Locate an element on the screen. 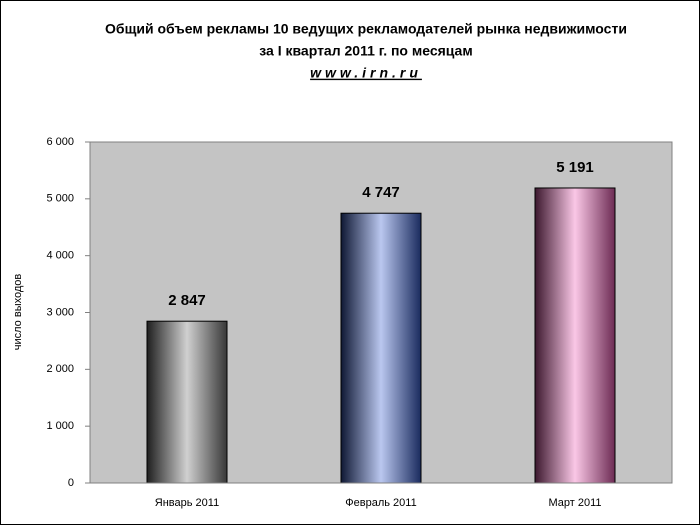 Image resolution: width=700 pixels, height=525 pixels. y-tick-label: 3 000 is located at coordinates (60, 312).